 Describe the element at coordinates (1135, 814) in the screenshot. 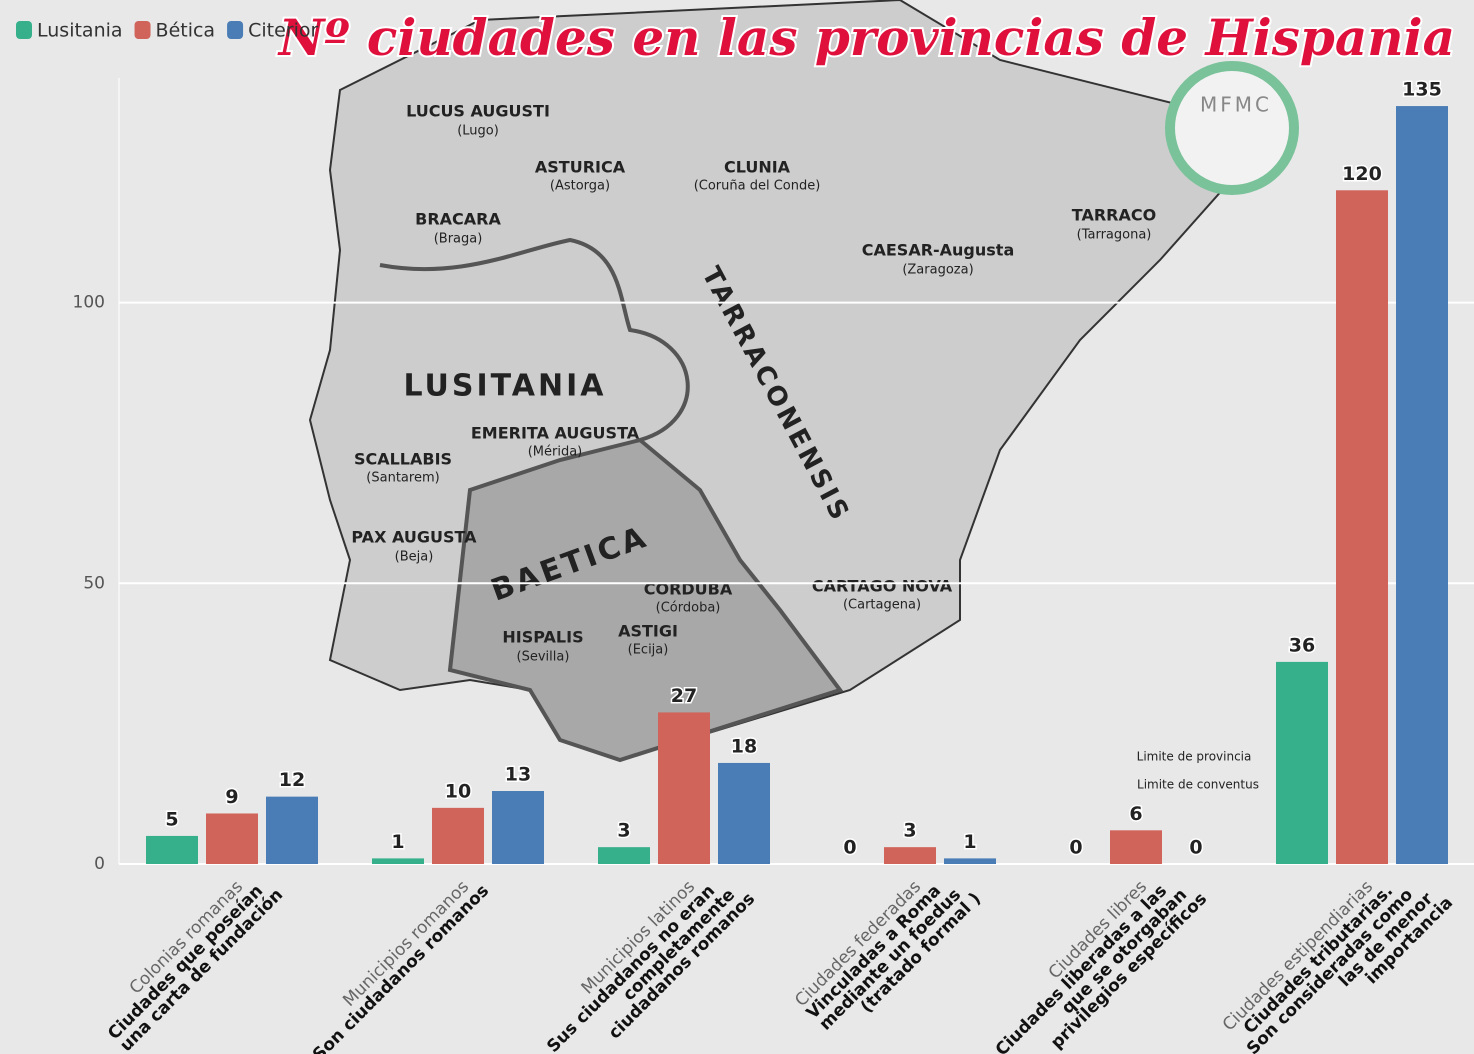

I see `value-label: 6` at that location.